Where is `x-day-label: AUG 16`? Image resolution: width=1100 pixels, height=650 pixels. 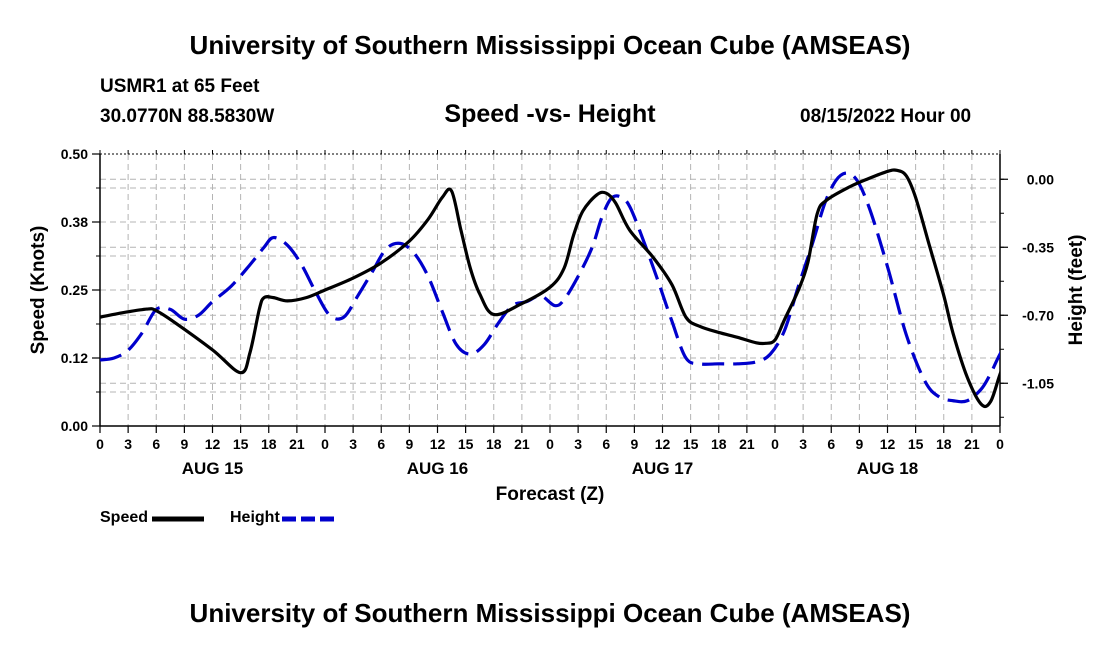 x-day-label: AUG 16 is located at coordinates (437, 468).